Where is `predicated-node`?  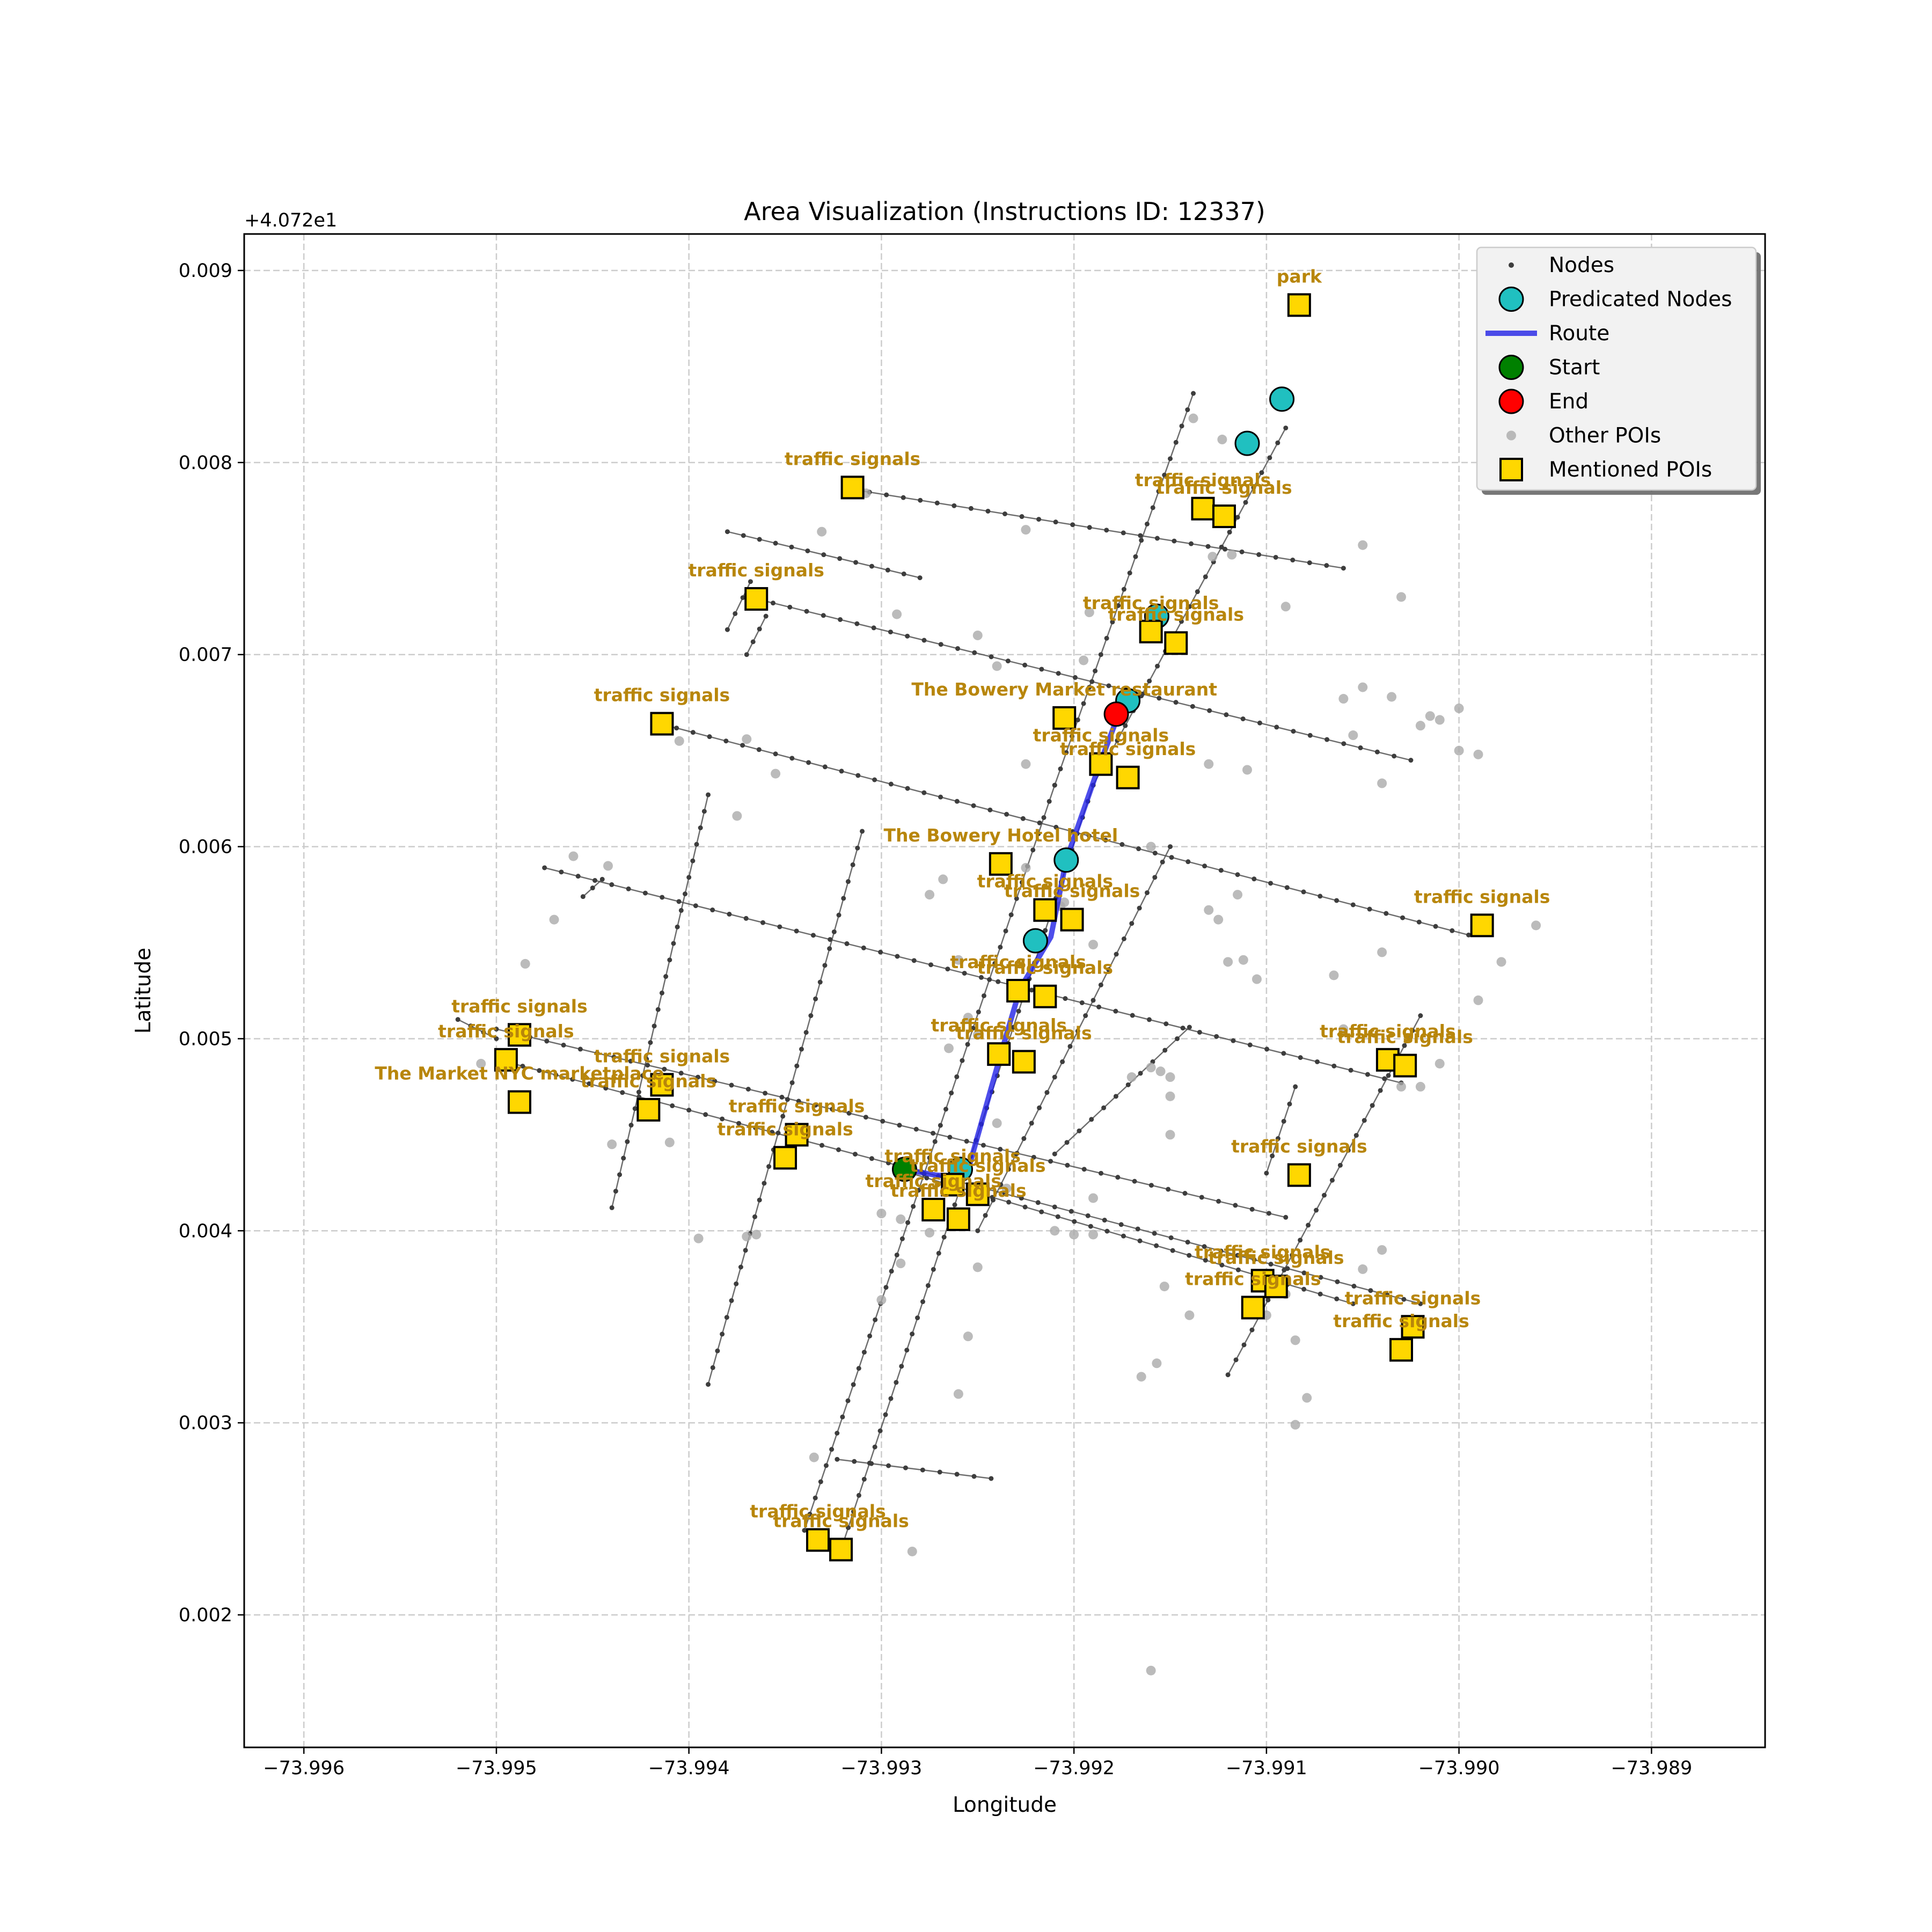
predicated-node is located at coordinates (1035, 941).